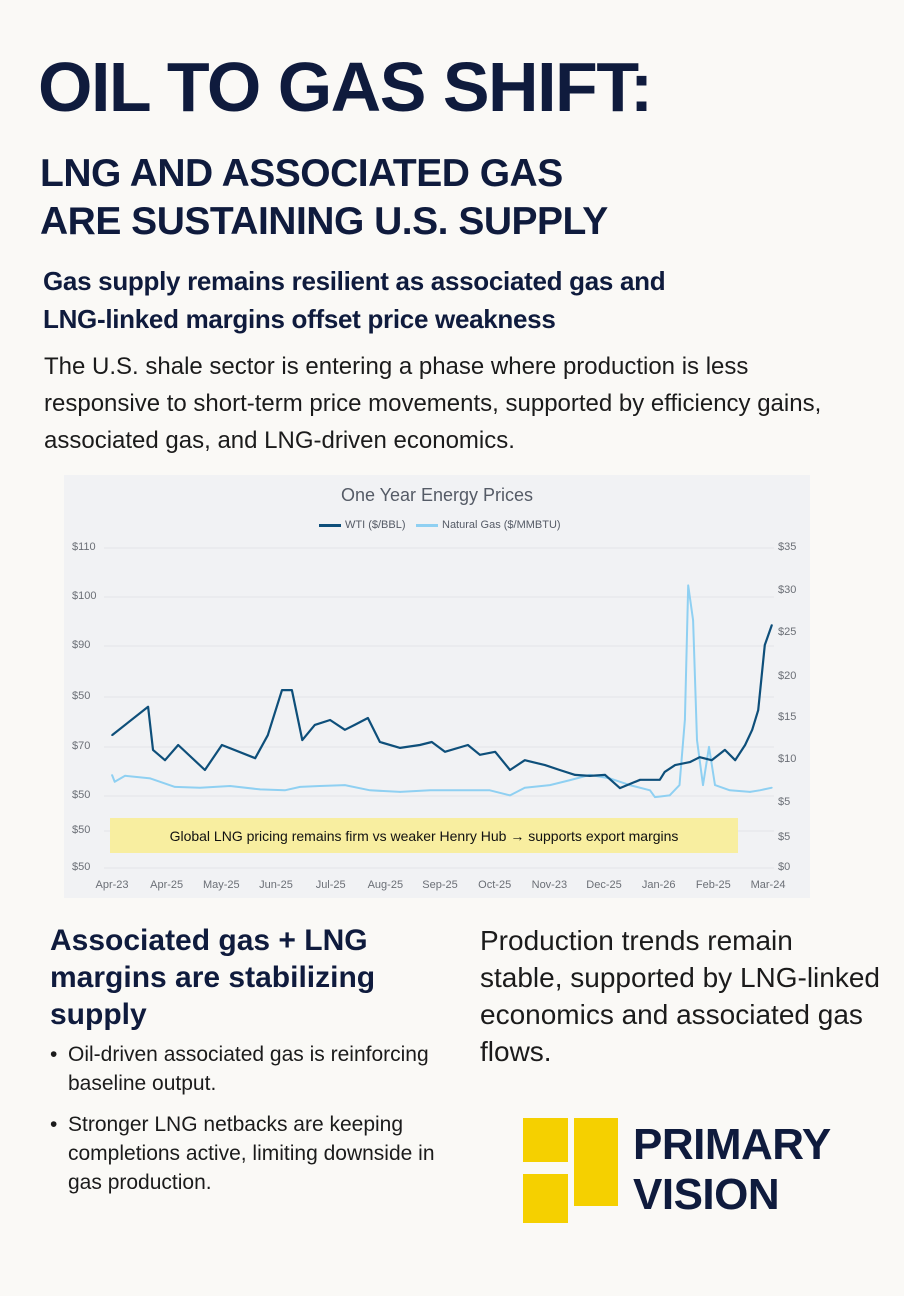  What do you see at coordinates (784, 802) in the screenshot?
I see `right-axis-tick-label: $5` at bounding box center [784, 802].